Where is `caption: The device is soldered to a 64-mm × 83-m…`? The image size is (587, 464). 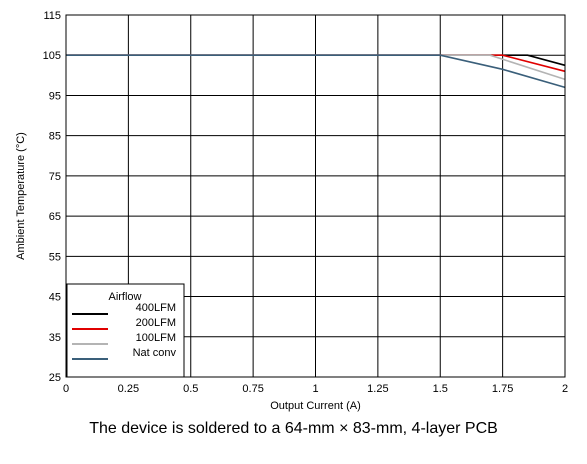 caption: The device is soldered to a 64-mm × 83-m… is located at coordinates (293, 428).